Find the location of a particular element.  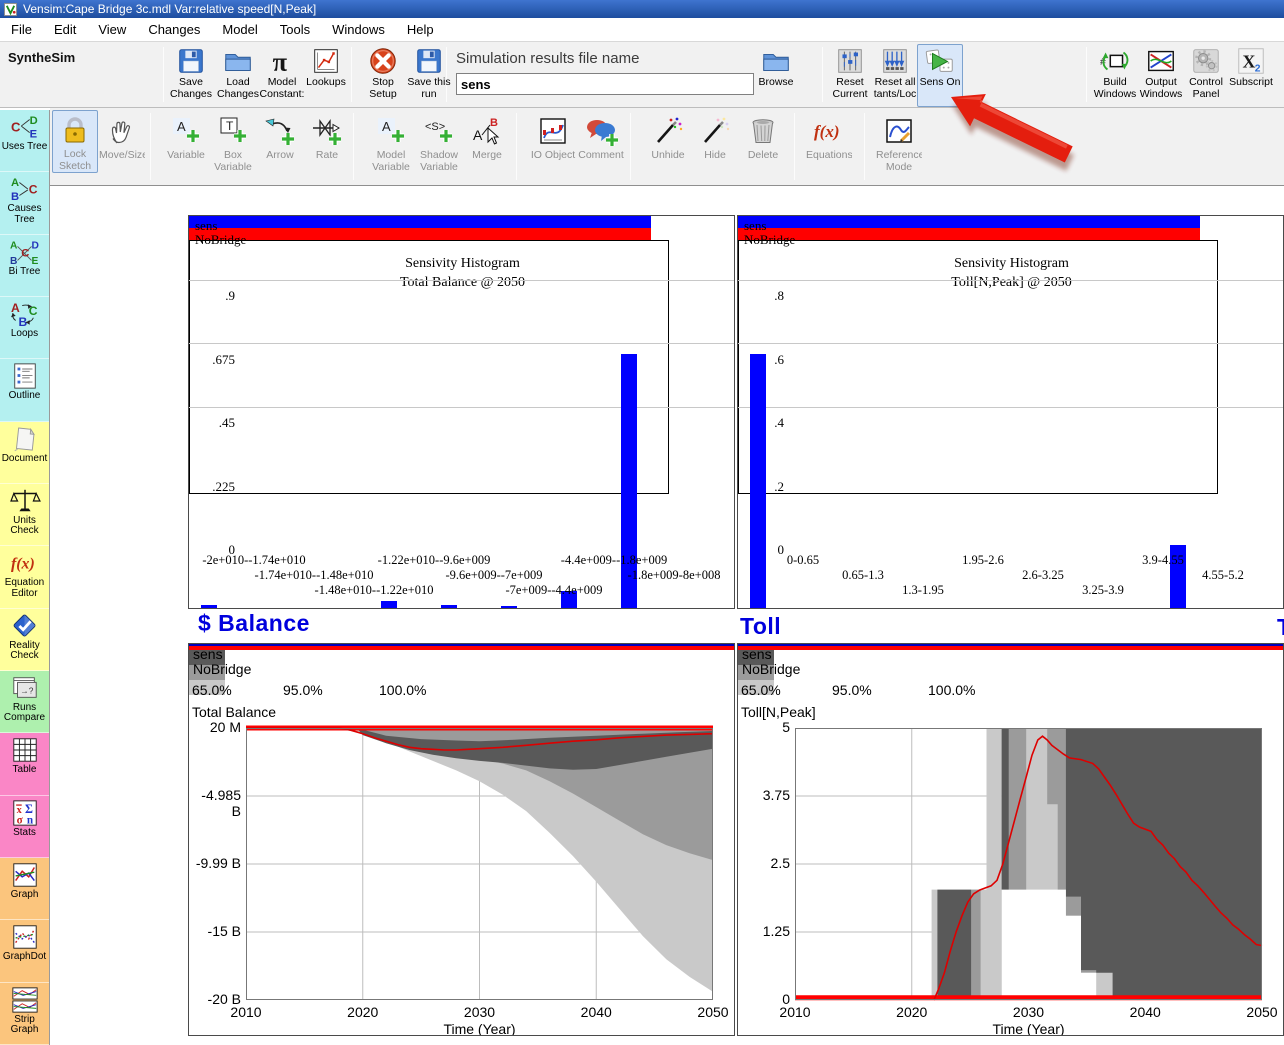

output-windows-label: Output Windows is located at coordinates (1161, 88).